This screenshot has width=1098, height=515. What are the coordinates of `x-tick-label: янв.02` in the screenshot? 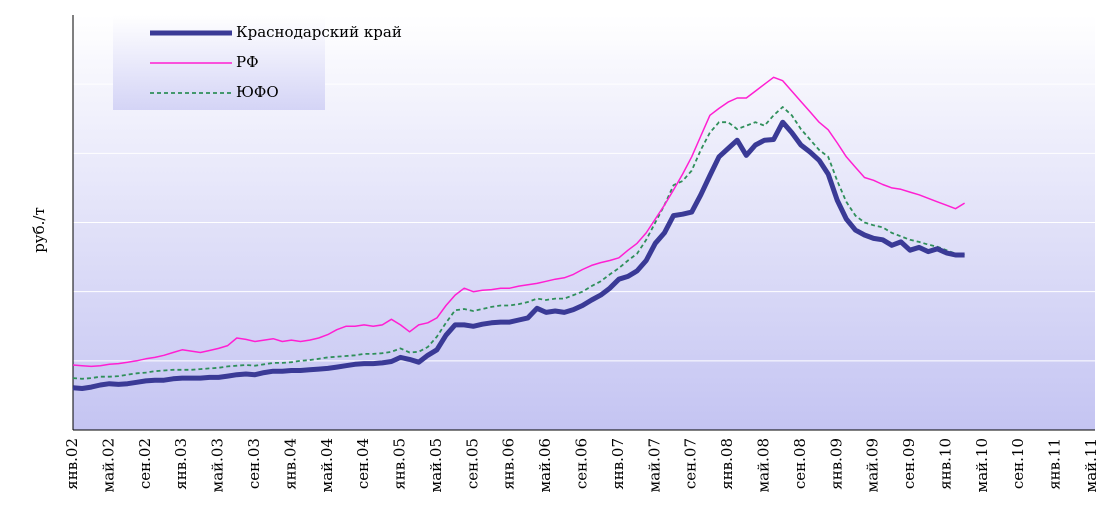 It's located at (72, 464).